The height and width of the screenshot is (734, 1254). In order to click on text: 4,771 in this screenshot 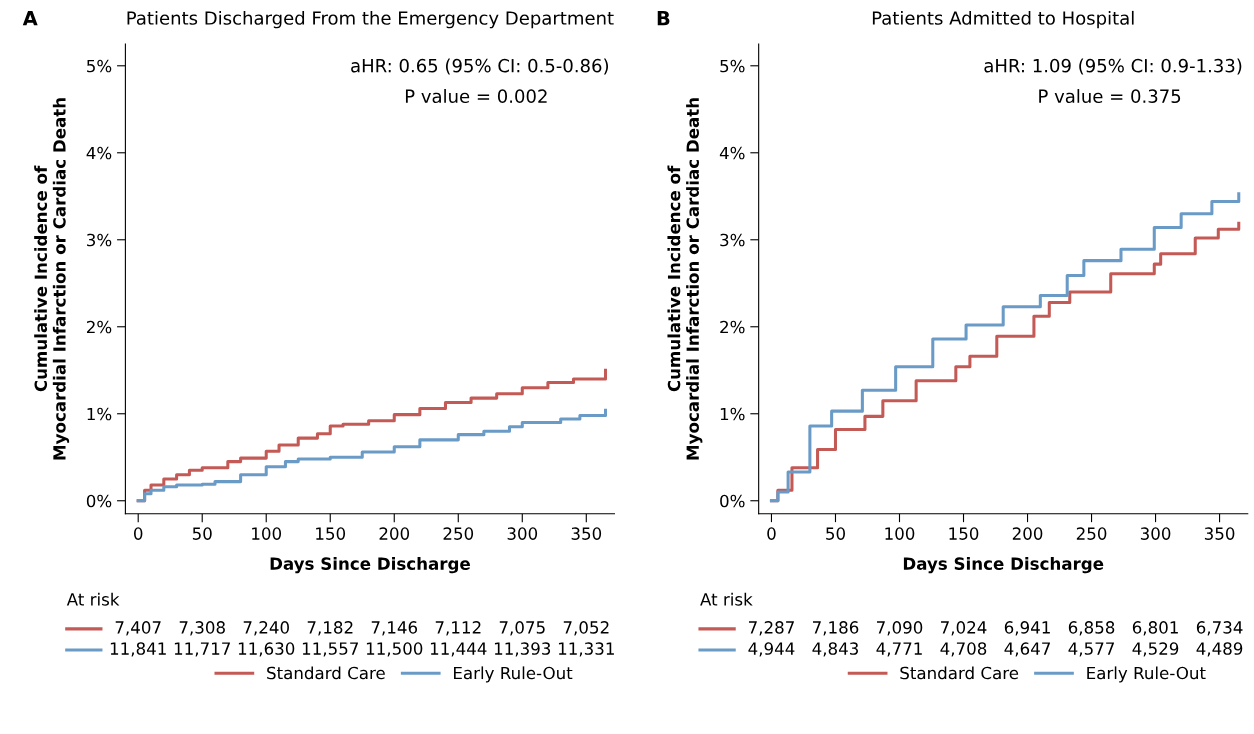, I will do `click(899, 649)`.